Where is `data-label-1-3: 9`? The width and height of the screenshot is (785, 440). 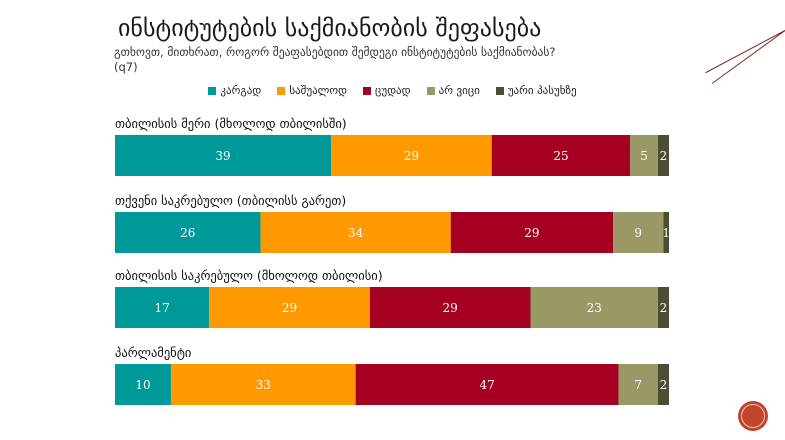 data-label-1-3: 9 is located at coordinates (638, 233).